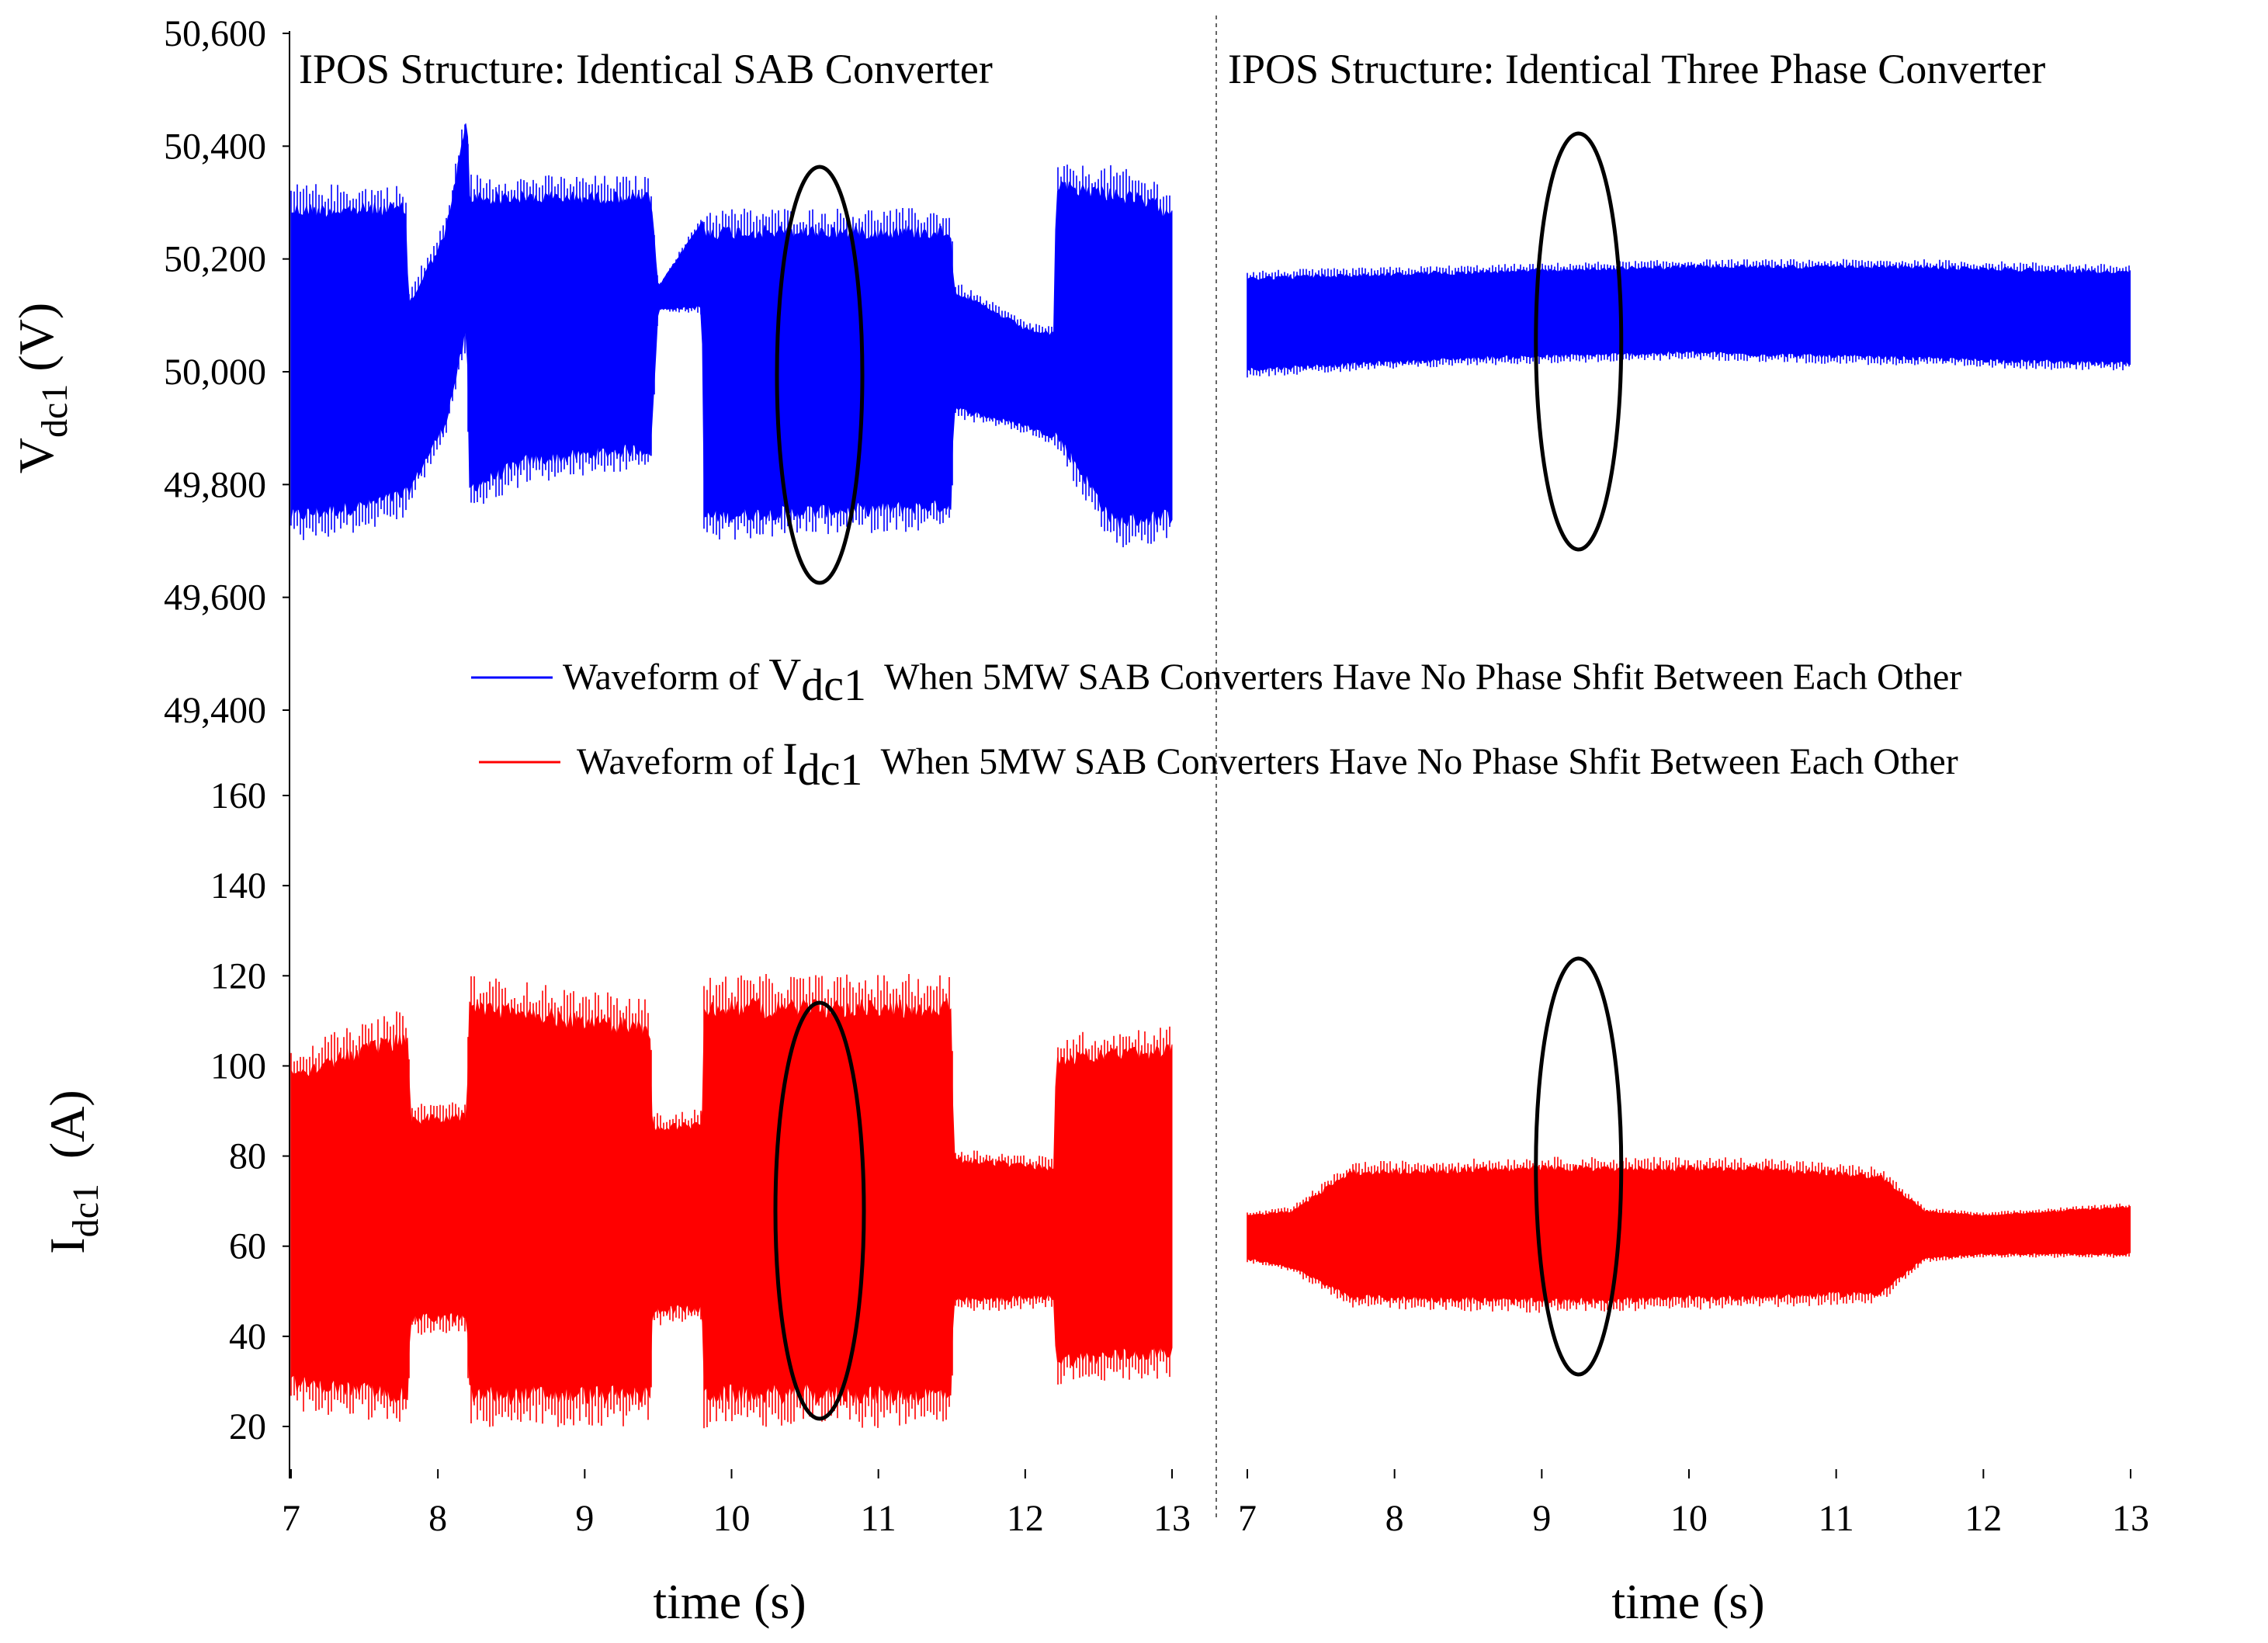 This screenshot has height=1643, width=2268. I want to click on y-tick-label-current: 120, so click(238, 976).